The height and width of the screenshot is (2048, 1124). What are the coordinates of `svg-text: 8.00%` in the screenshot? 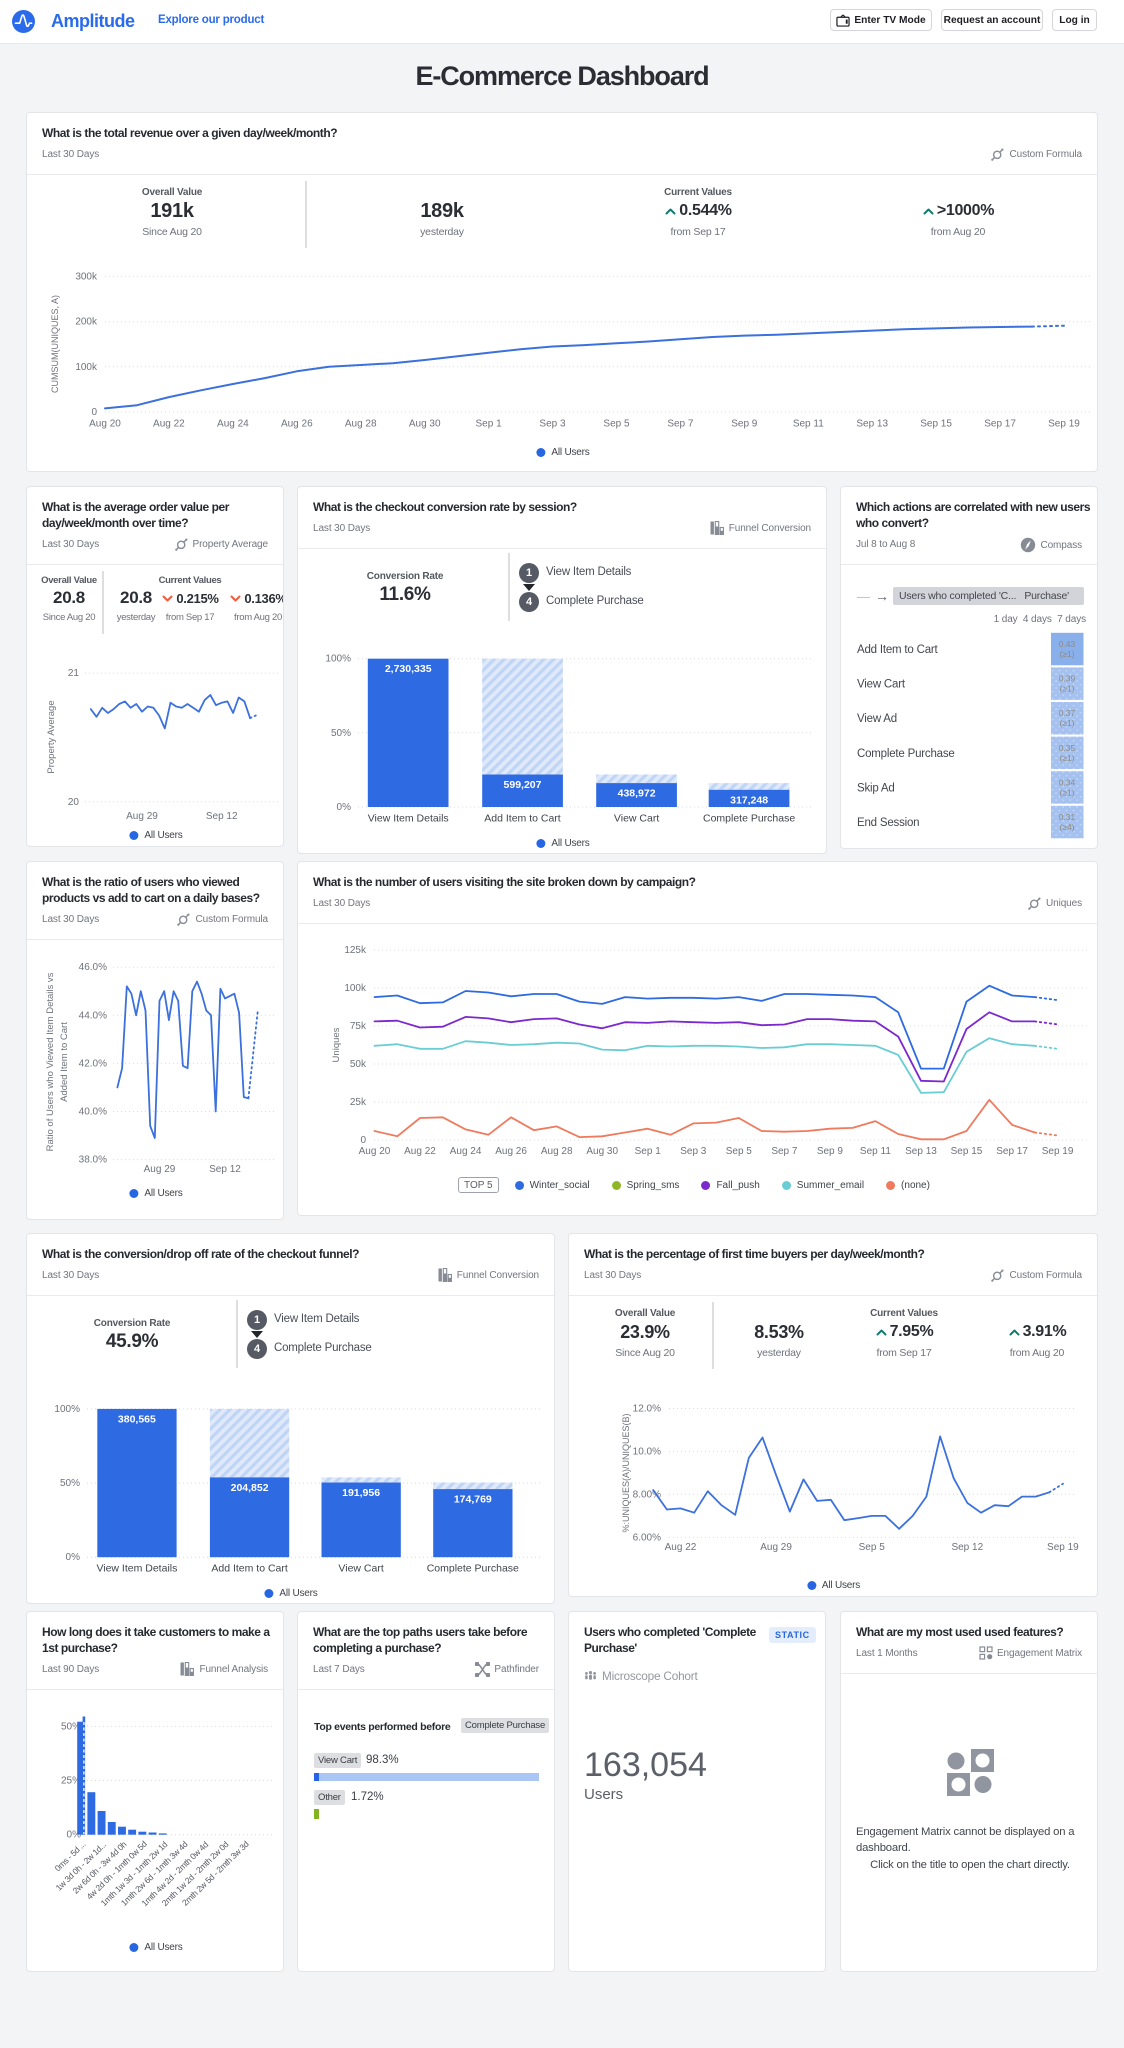 It's located at (647, 1494).